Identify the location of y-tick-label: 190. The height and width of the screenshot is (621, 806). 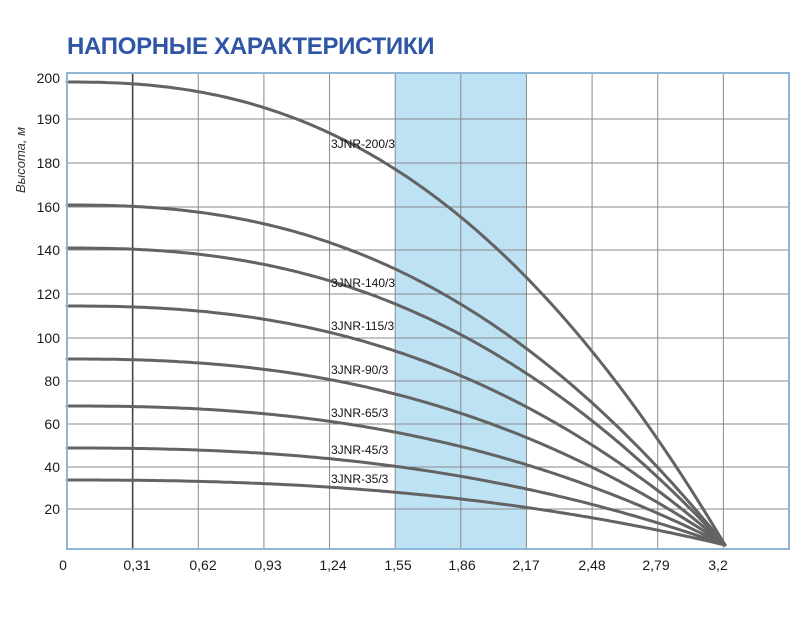
(49, 119).